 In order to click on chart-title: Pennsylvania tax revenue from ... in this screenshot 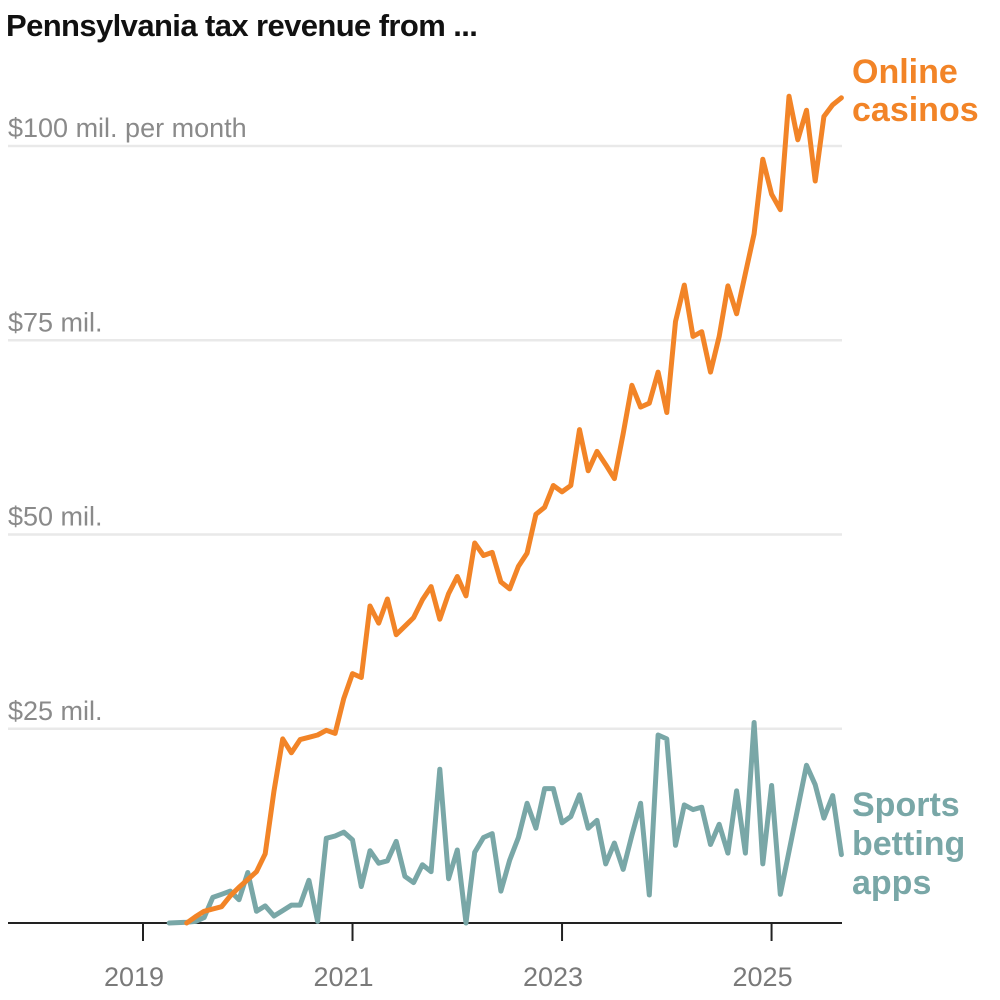, I will do `click(242, 25)`.